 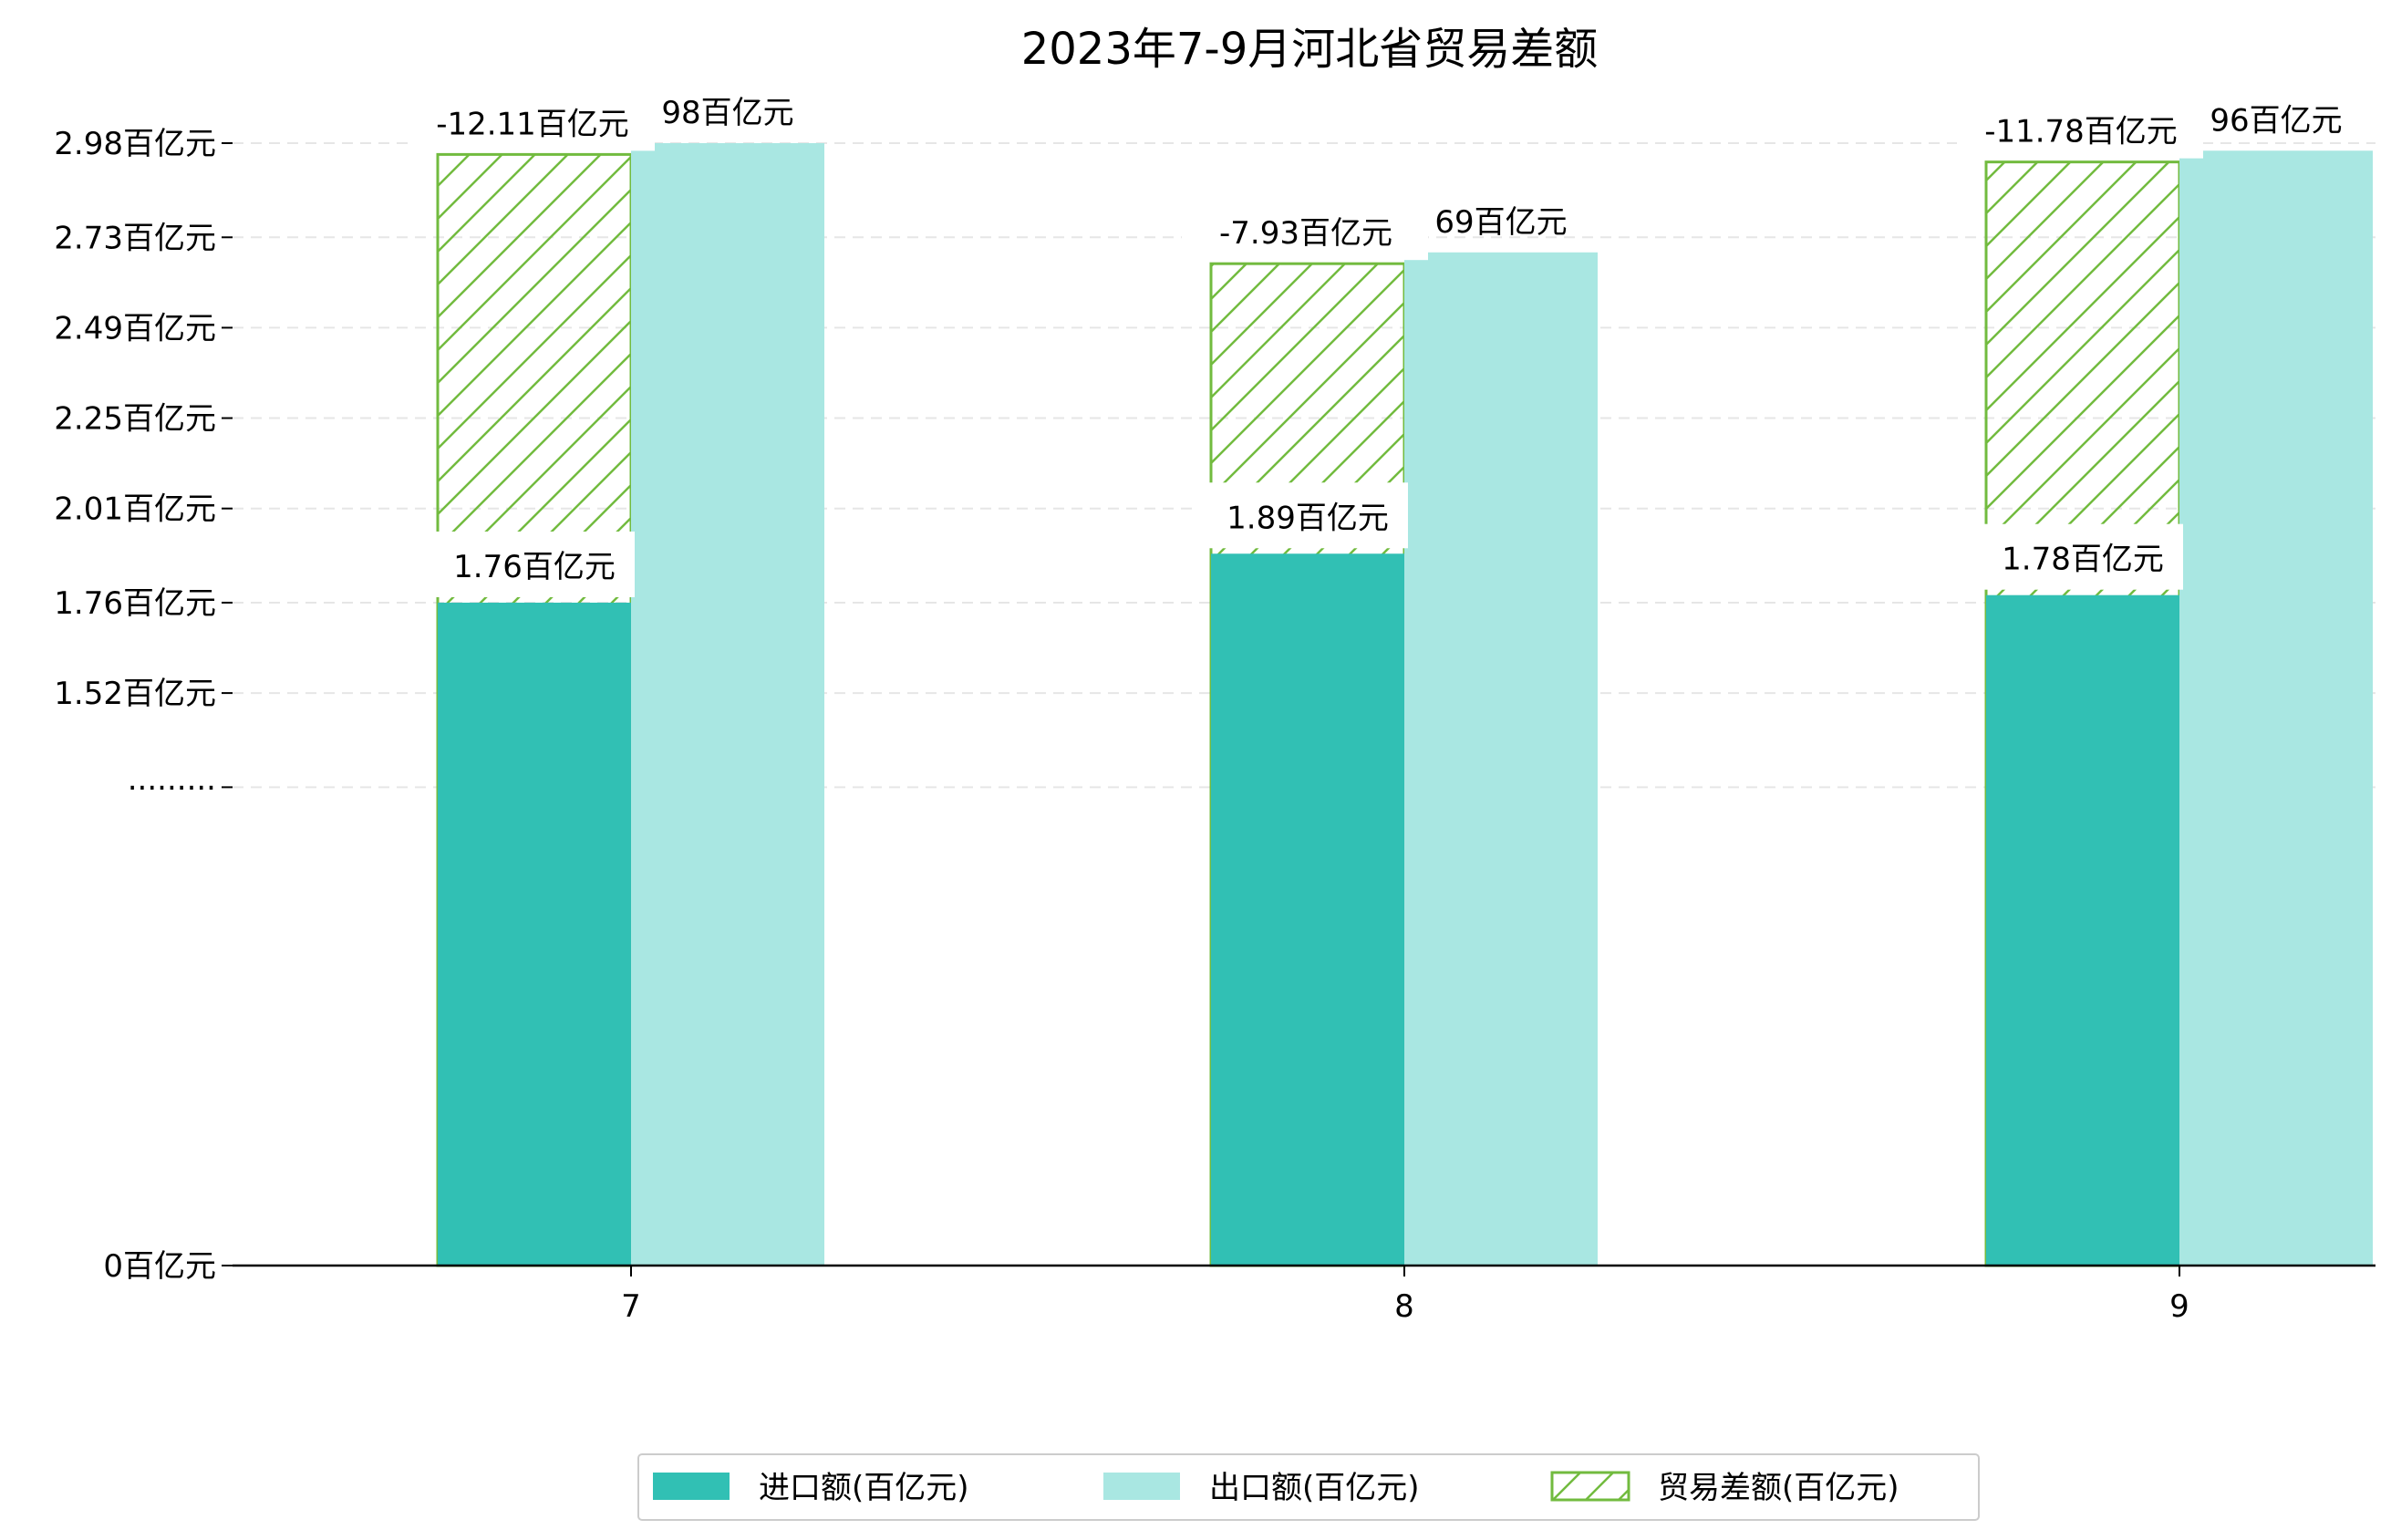 I want to click on data-label-export: 98百亿元, so click(x=727, y=113).